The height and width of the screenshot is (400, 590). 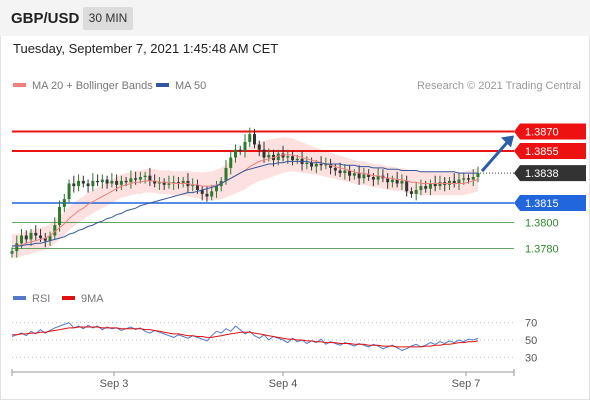 I want to click on x-axis-label: Sep 3, so click(x=114, y=384).